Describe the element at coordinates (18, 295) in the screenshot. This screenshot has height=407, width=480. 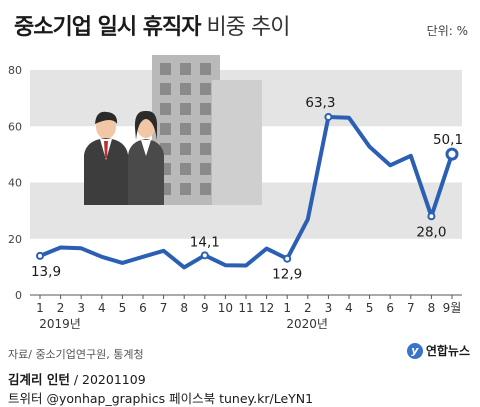
I see `y-tick-label: 0` at that location.